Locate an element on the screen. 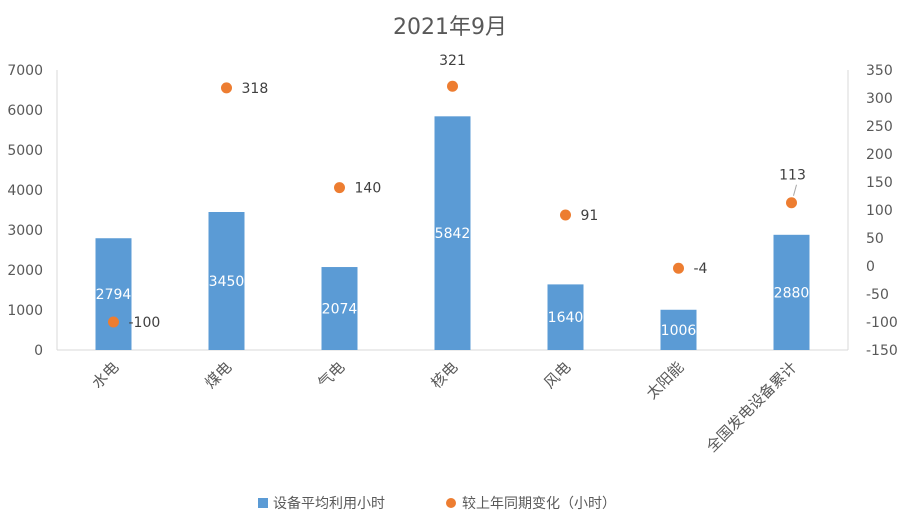 This screenshot has width=900, height=522. right-tick-label: 150 is located at coordinates (879, 183).